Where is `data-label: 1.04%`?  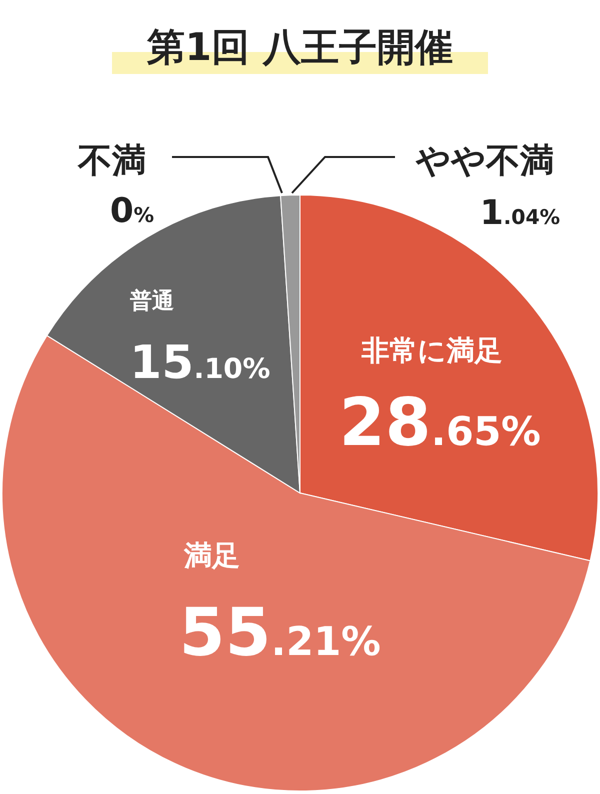 data-label: 1.04% is located at coordinates (520, 213).